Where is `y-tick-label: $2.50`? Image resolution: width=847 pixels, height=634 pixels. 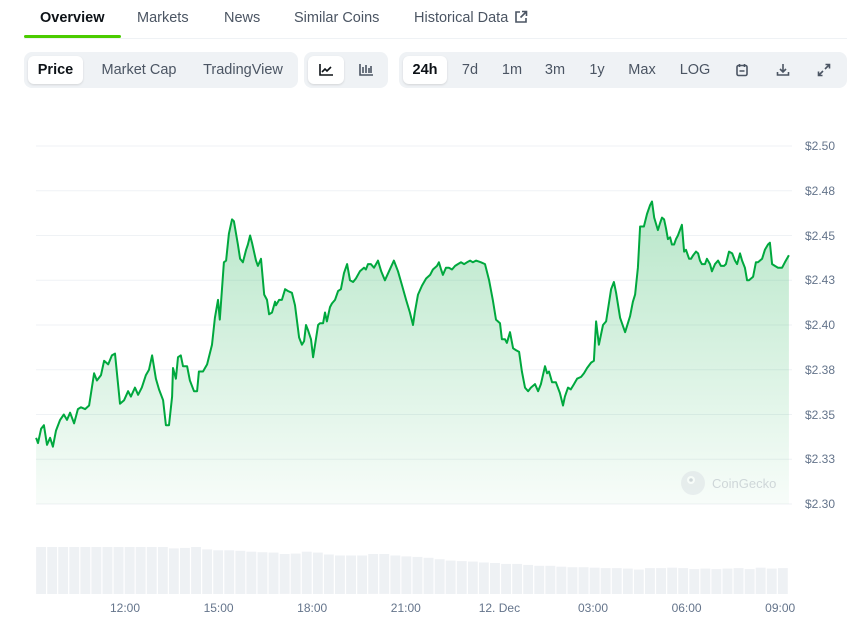
y-tick-label: $2.50 is located at coordinates (820, 146).